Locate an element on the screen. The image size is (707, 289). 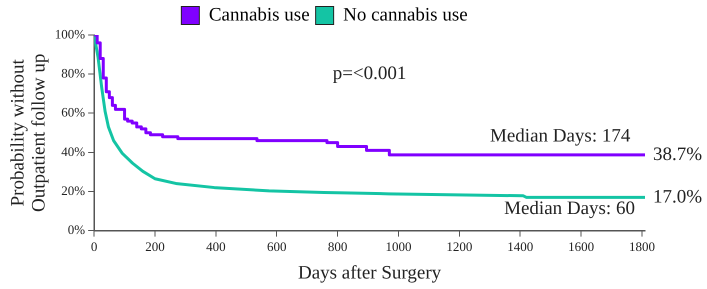
x-tick-label: 1800 is located at coordinates (641, 246).